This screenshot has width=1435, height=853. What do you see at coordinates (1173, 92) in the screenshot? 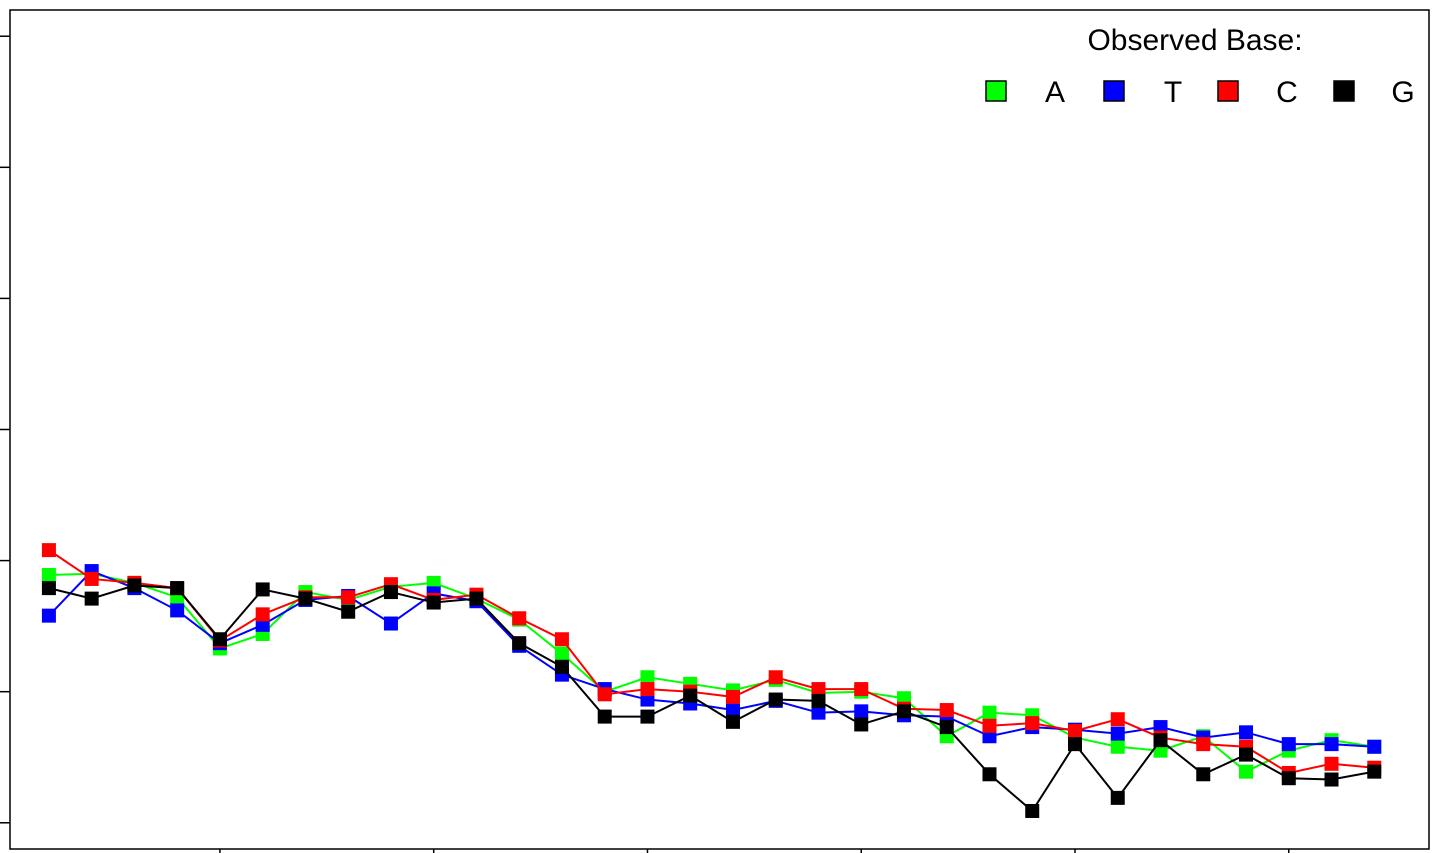
I see `legend-label: T` at bounding box center [1173, 92].